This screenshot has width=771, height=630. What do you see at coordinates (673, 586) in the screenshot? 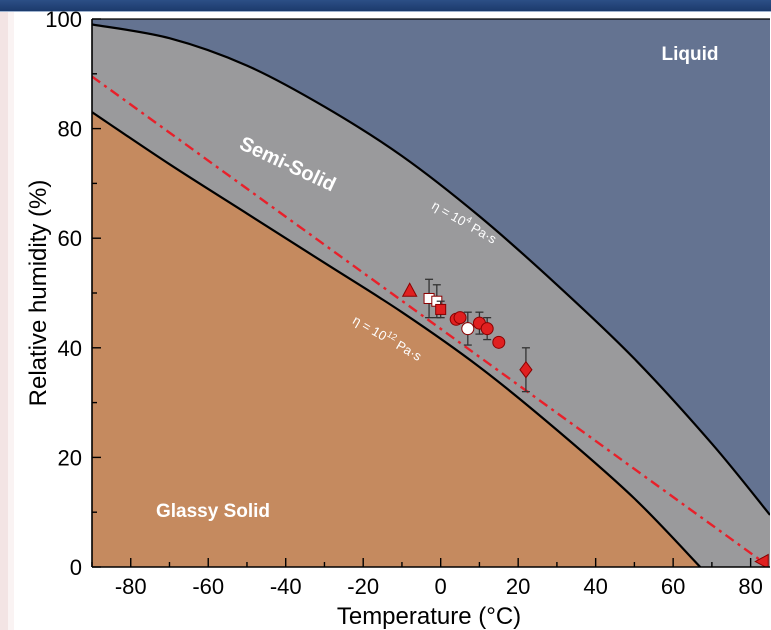
I see `x-tick-label: 60` at bounding box center [673, 586].